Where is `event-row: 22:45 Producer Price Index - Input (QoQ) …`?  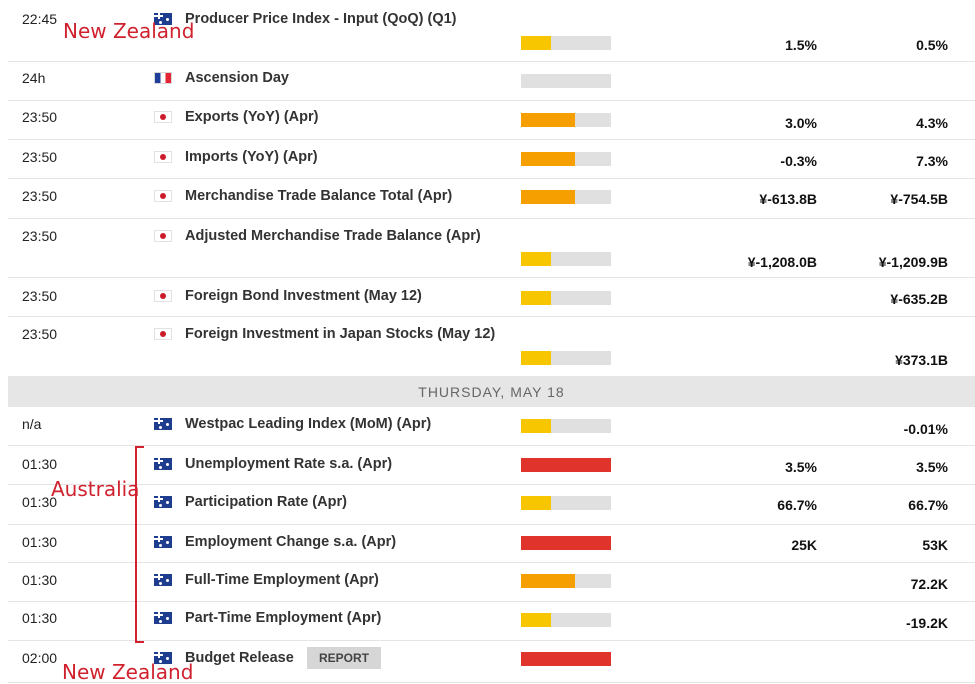 event-row: 22:45 Producer Price Index - Input (QoQ) … is located at coordinates (491, 31).